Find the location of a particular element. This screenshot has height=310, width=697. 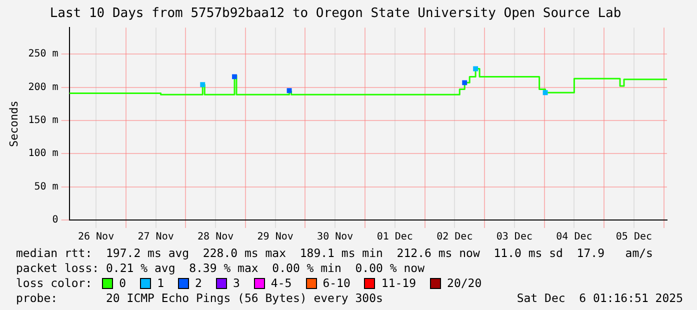

legend-label: 2 is located at coordinates (198, 283).